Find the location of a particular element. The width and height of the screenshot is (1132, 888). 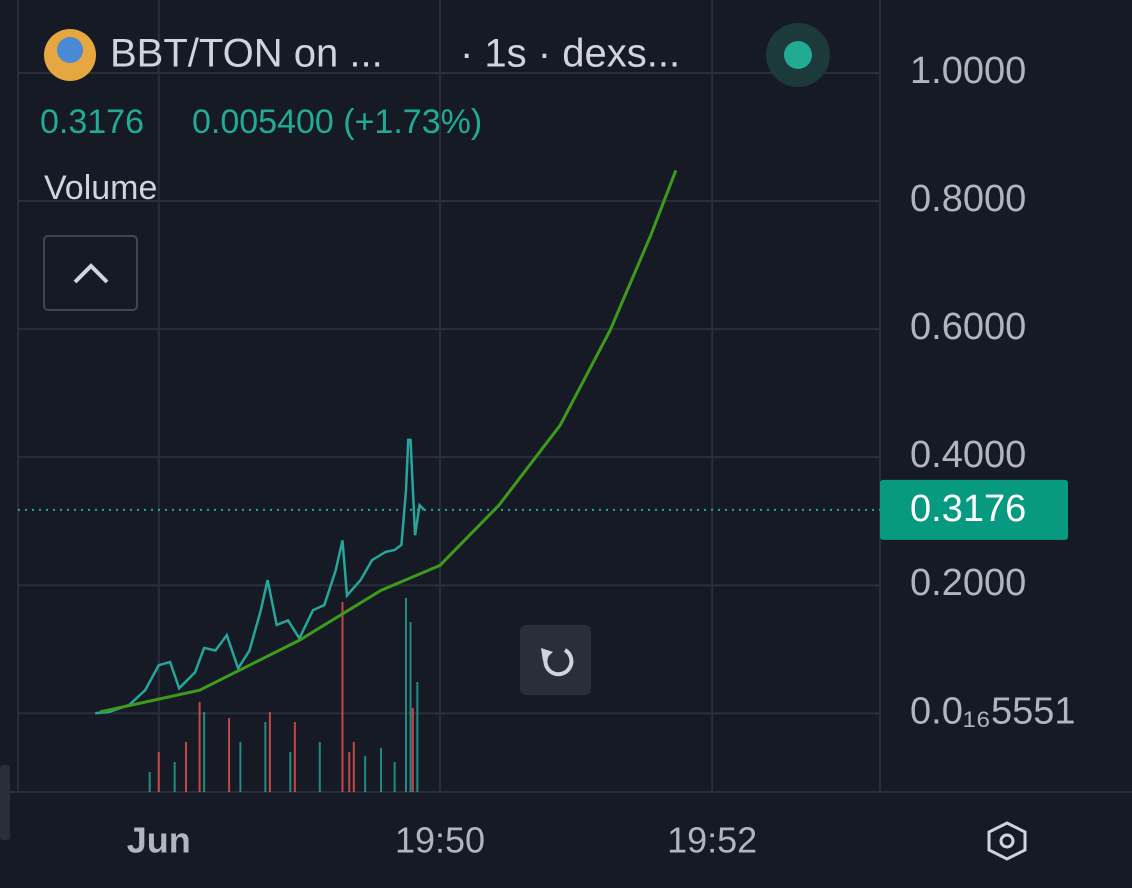

last-price-box is located at coordinates (974, 509).